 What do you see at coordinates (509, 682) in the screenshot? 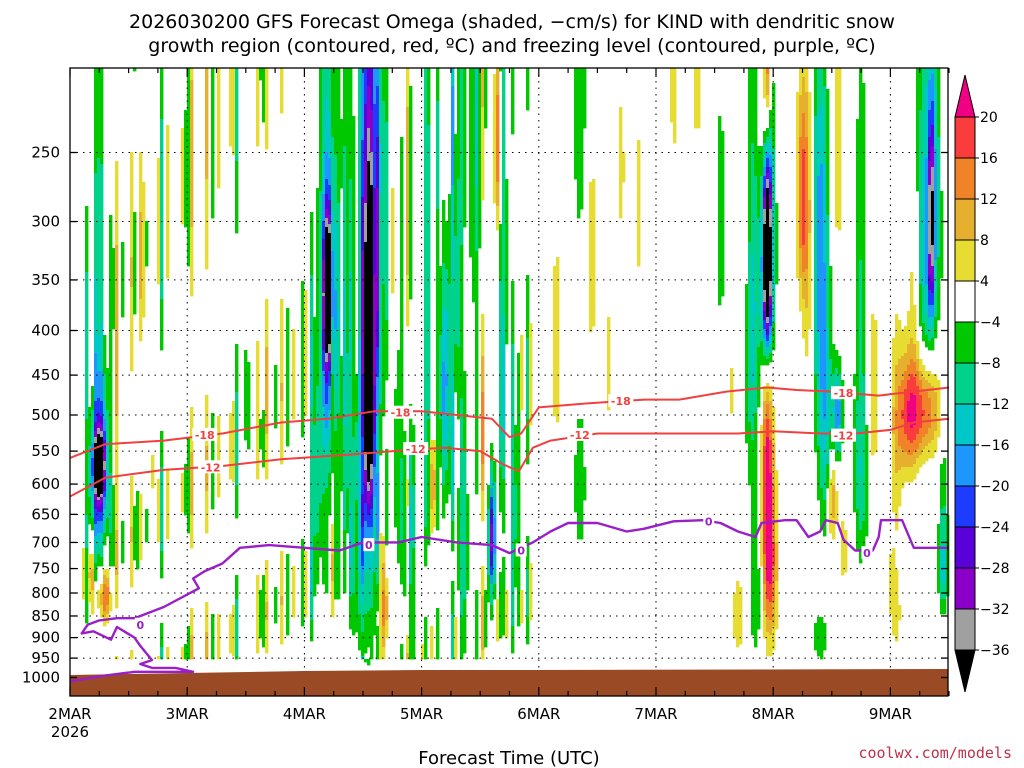
I see `ground-surface` at bounding box center [509, 682].